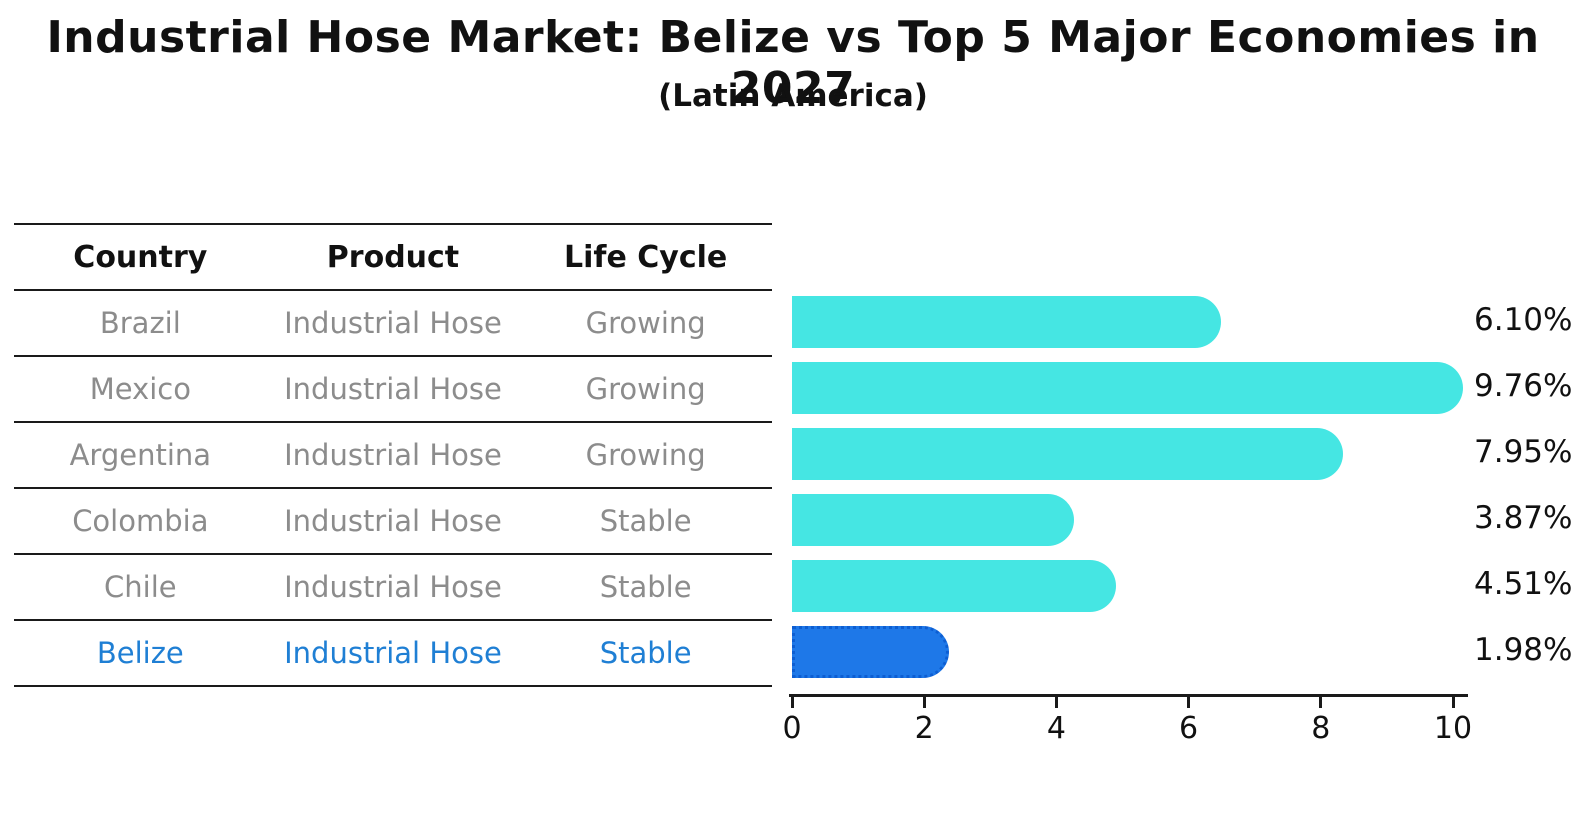 The image size is (1586, 823). Describe the element at coordinates (792, 728) in the screenshot. I see `x-axis-tick-label: 0` at that location.